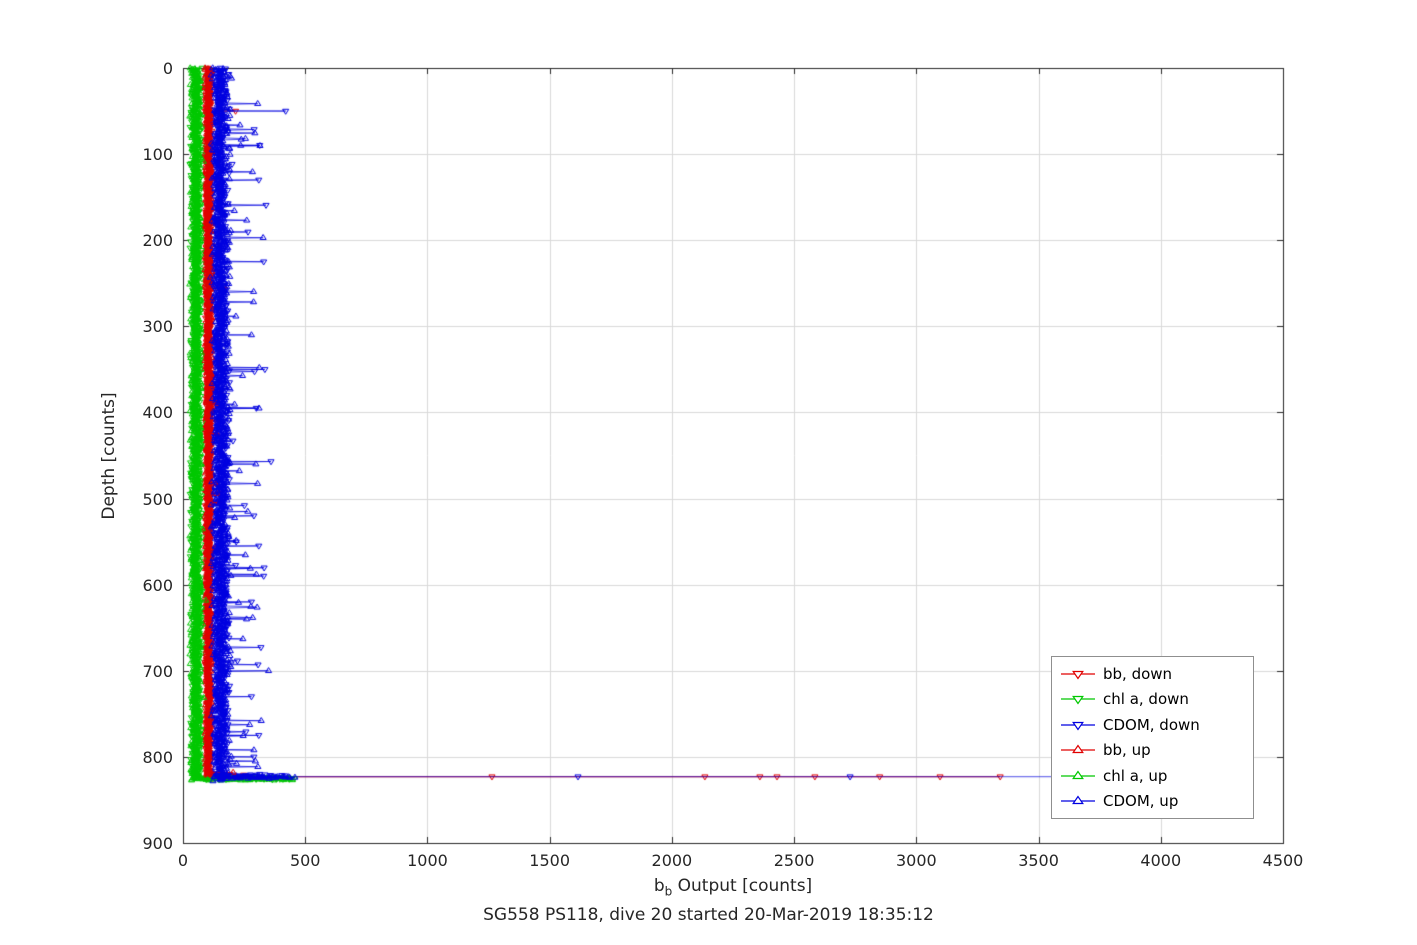 This screenshot has width=1417, height=945. I want to click on x-tick-label: 1500, so click(550, 860).